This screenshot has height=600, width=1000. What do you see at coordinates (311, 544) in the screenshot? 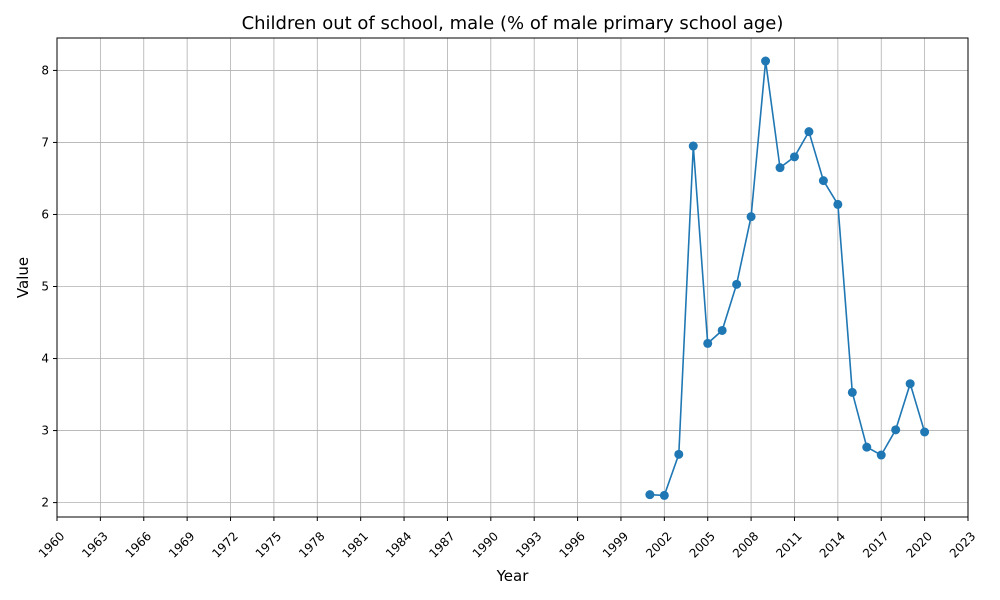
I see `x-tick-label: 1978` at bounding box center [311, 544].